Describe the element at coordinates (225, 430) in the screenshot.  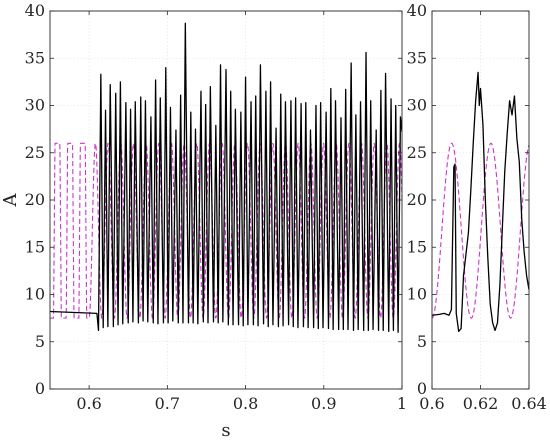
I see `x-axis-label: s` at that location.